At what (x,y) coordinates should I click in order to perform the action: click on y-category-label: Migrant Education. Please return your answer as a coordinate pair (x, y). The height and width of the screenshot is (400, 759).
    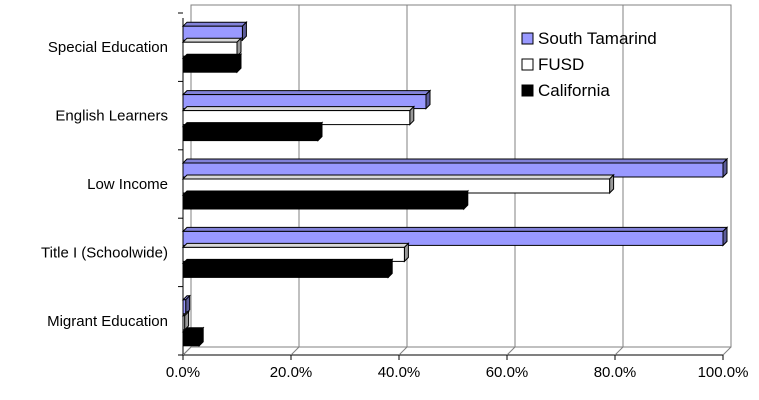
    Looking at the image, I should click on (107, 321).